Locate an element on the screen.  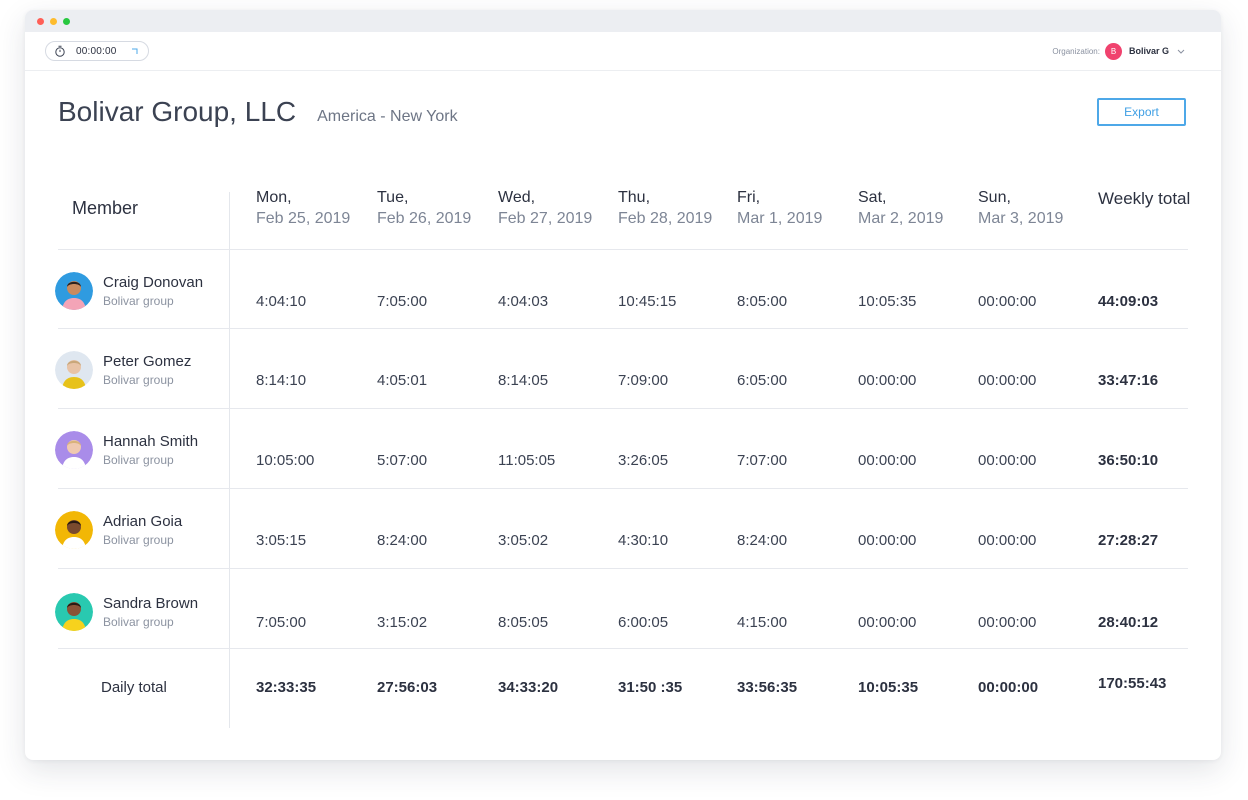
day-column-header: Fri, Mar 1, 2019 is located at coordinates (779, 208).